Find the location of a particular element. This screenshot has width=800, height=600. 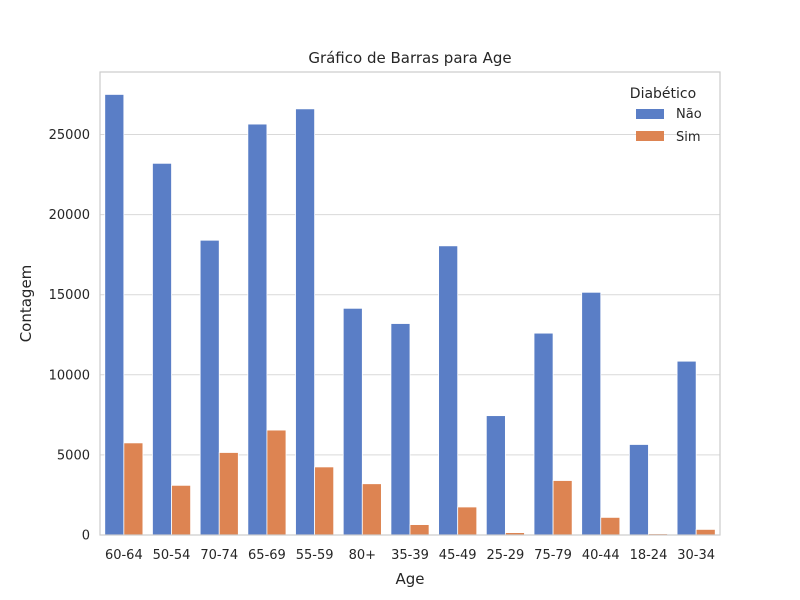

x-tick-label: 45-49 is located at coordinates (458, 555).